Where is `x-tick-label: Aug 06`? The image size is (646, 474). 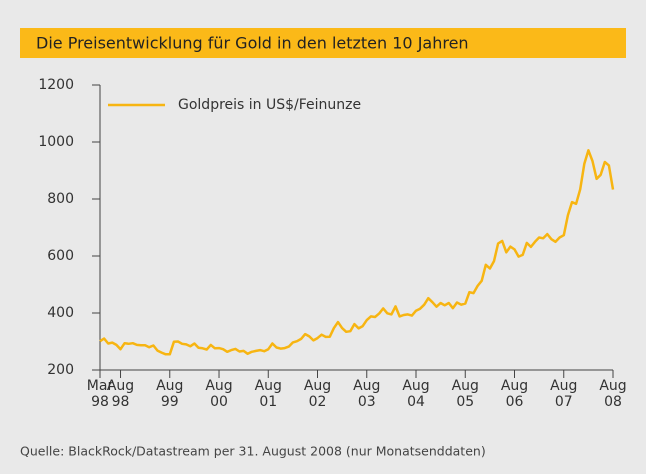
x-tick-label: Aug 06 is located at coordinates (514, 394).